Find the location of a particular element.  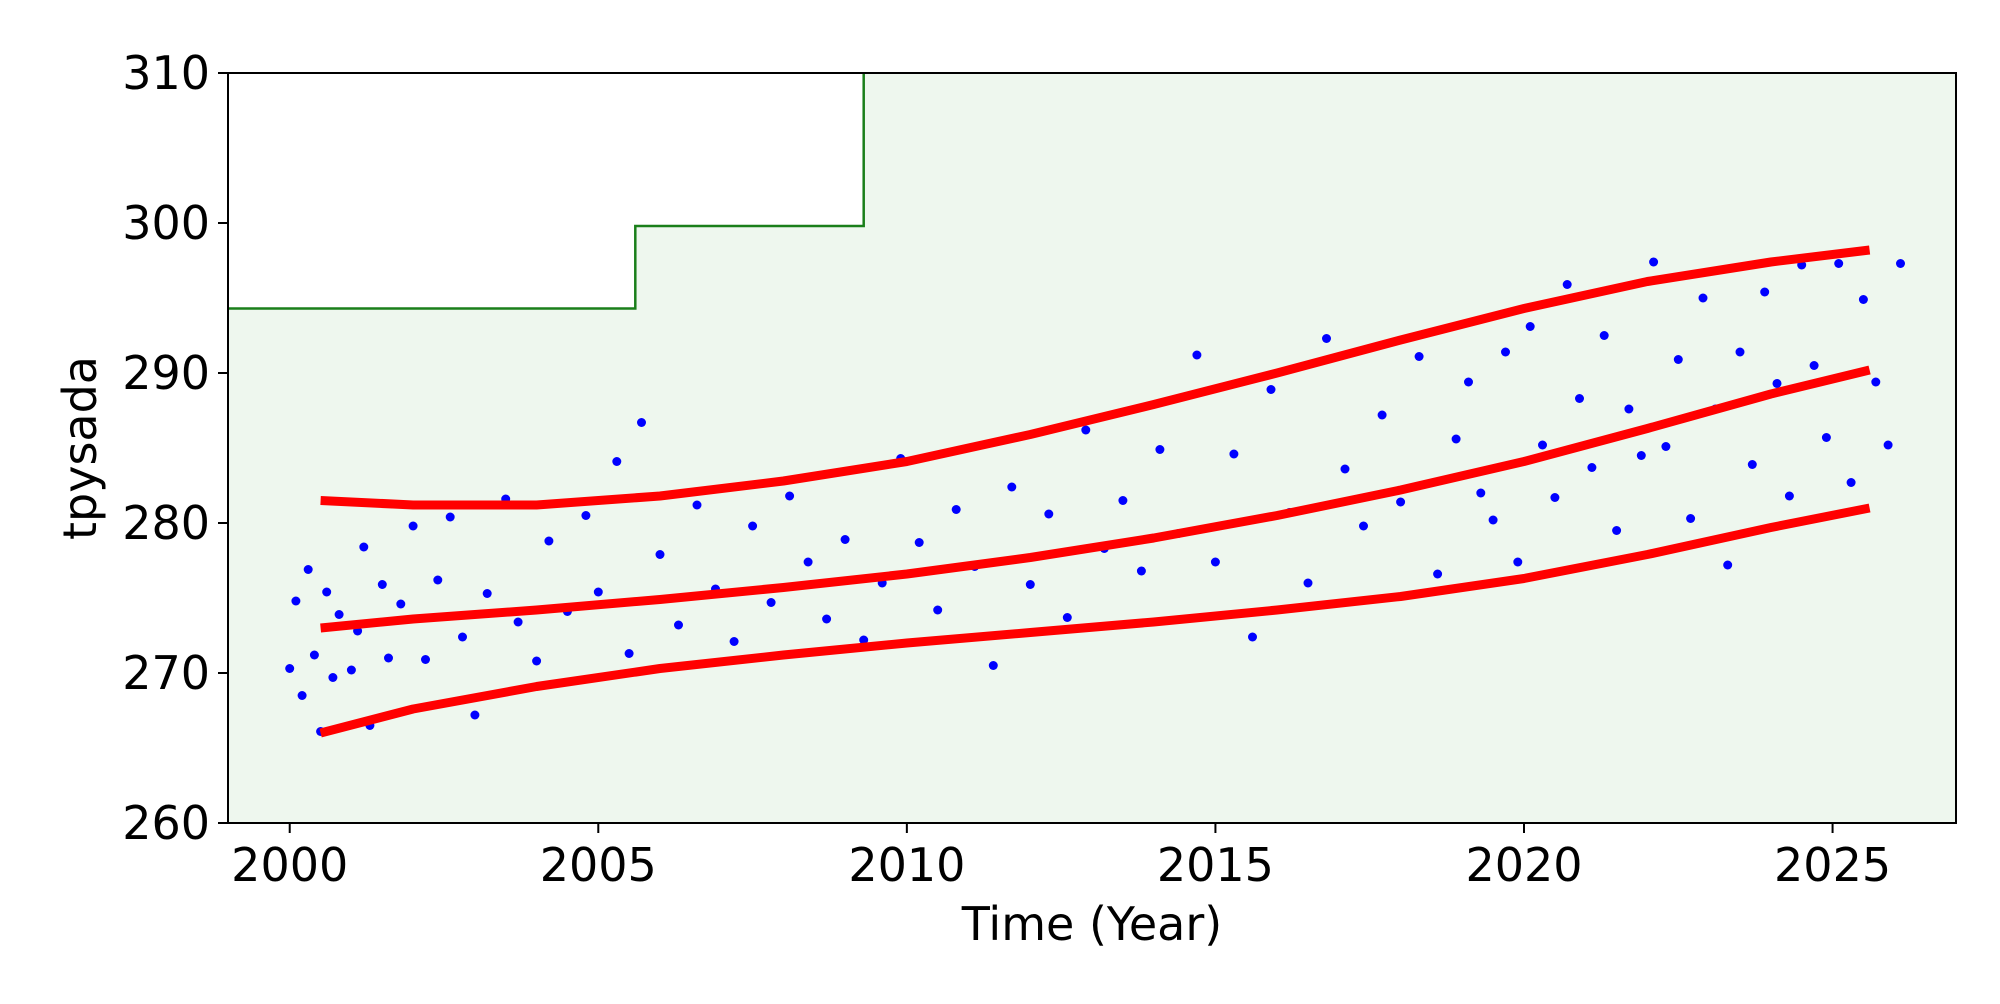

y-tick-label: 270 is located at coordinates (166, 673).